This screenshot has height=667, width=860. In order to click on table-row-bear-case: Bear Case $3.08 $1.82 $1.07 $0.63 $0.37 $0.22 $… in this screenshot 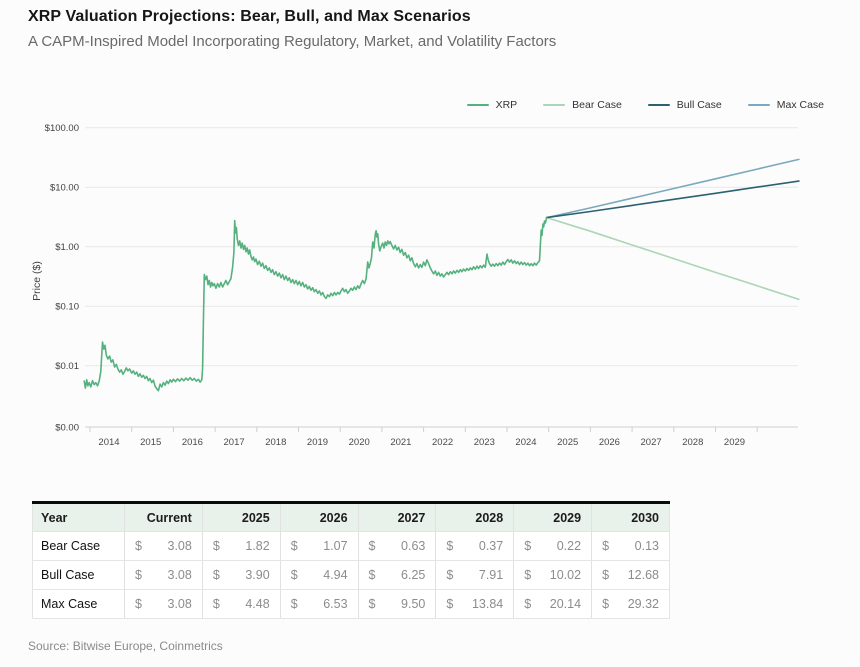, I will do `click(351, 546)`.